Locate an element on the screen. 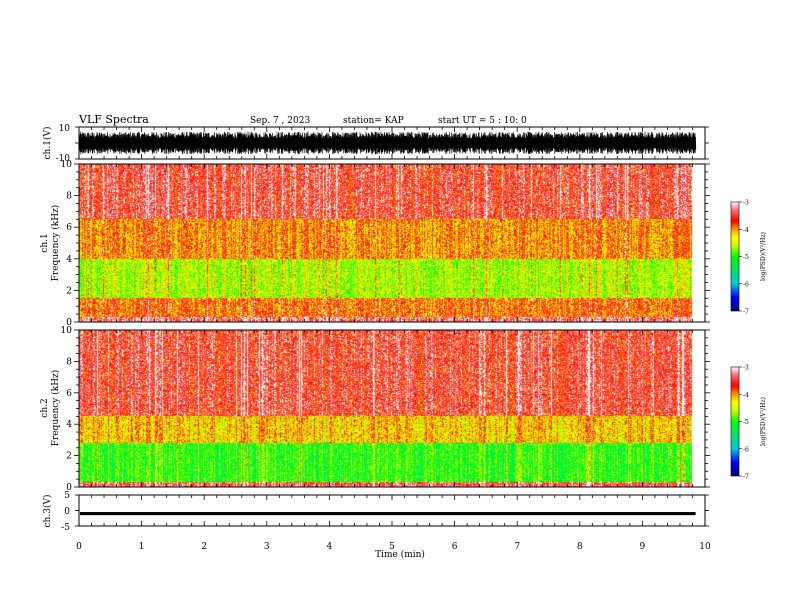 The width and height of the screenshot is (792, 612). x-tick-label: 6 is located at coordinates (455, 547).